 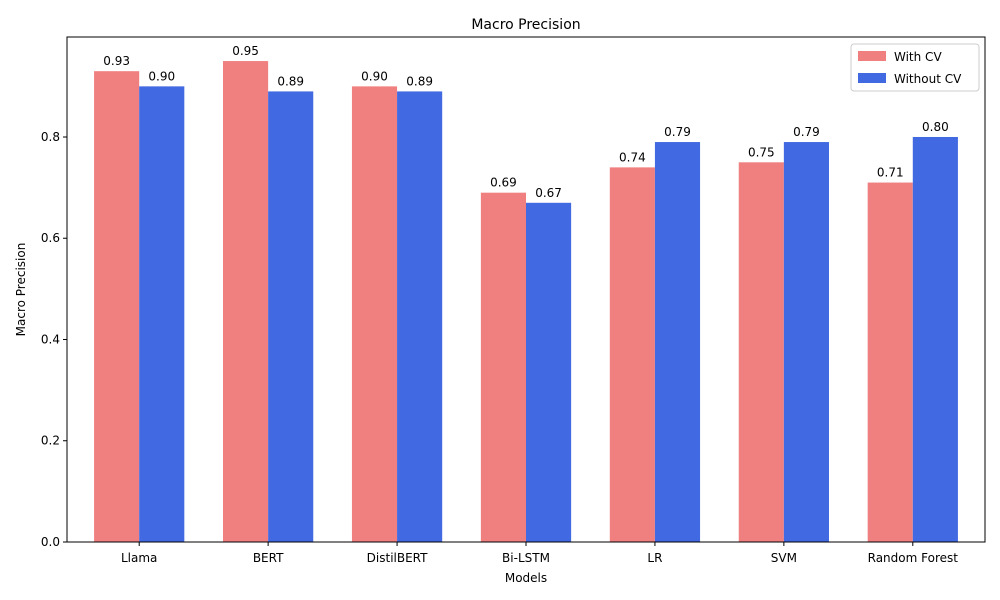 What do you see at coordinates (50, 339) in the screenshot?
I see `y-tick-label: 0.4` at bounding box center [50, 339].